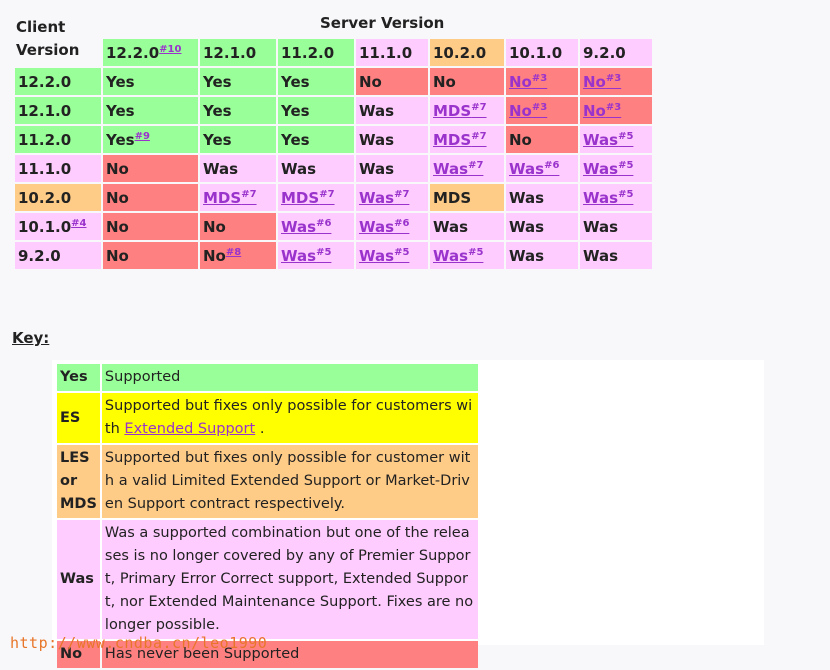  I want to click on footnote-link: #8, so click(233, 252).